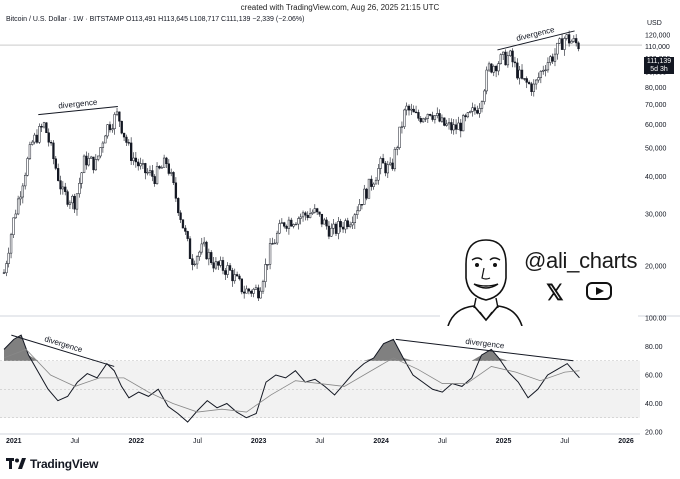 Image resolution: width=680 pixels, height=479 pixels. What do you see at coordinates (626, 441) in the screenshot?
I see `x-tick-label: 2026` at bounding box center [626, 441].